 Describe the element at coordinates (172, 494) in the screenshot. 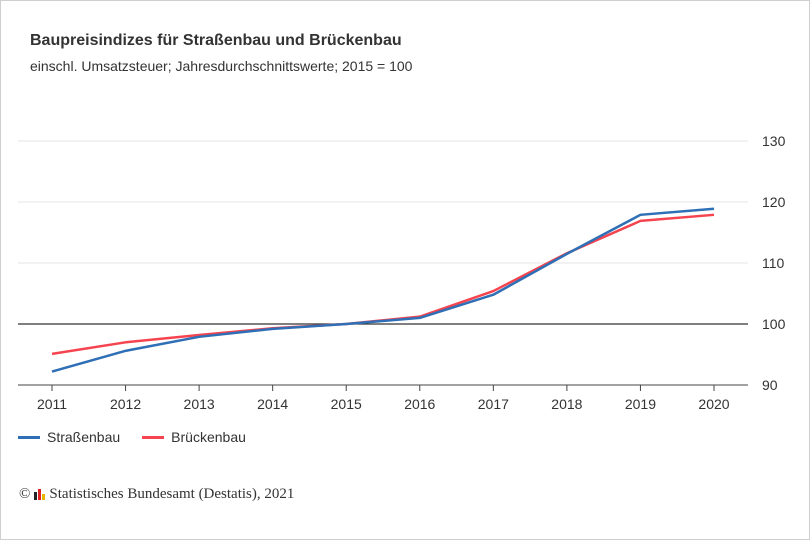

I see `source-text: Statistisches Bundesamt (Destatis), 2021` at that location.